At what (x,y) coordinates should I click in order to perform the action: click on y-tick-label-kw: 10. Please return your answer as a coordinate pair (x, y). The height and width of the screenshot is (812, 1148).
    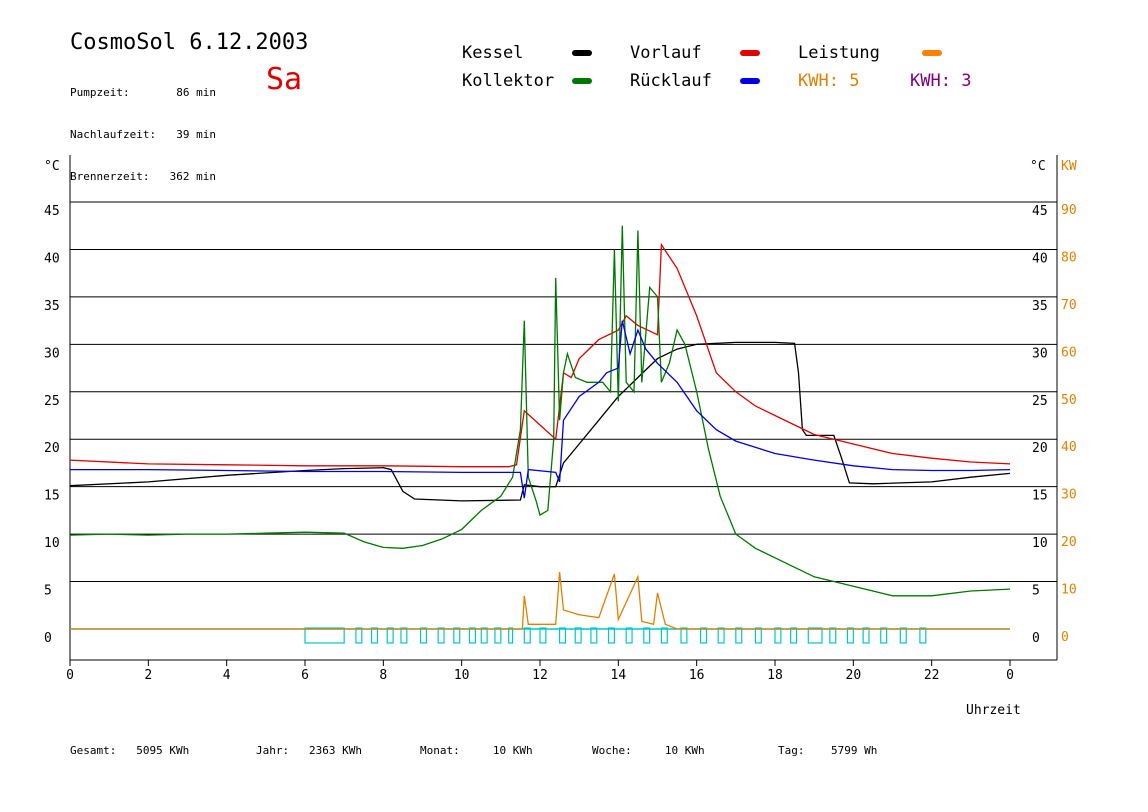
    Looking at the image, I should click on (1069, 590).